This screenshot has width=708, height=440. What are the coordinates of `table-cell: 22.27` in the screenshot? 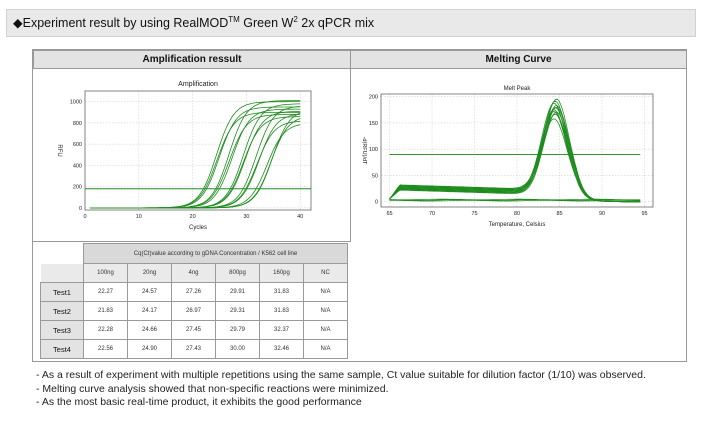 It's located at (105, 292).